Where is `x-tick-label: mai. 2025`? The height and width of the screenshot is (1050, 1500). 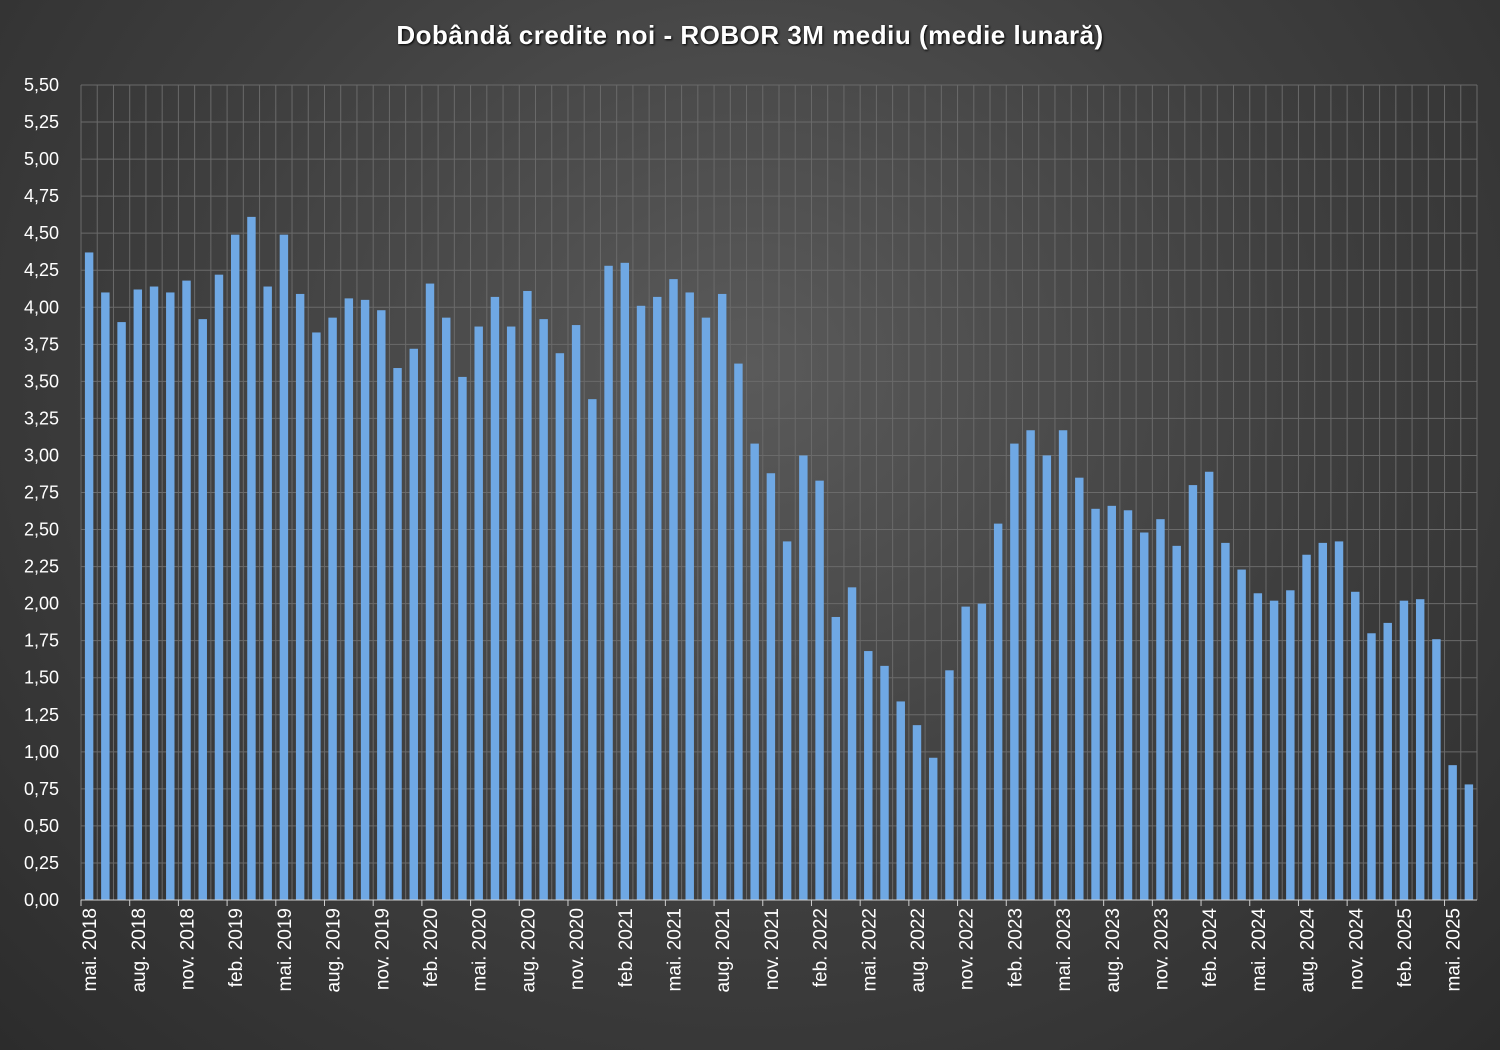 x-tick-label: mai. 2025 is located at coordinates (1454, 949).